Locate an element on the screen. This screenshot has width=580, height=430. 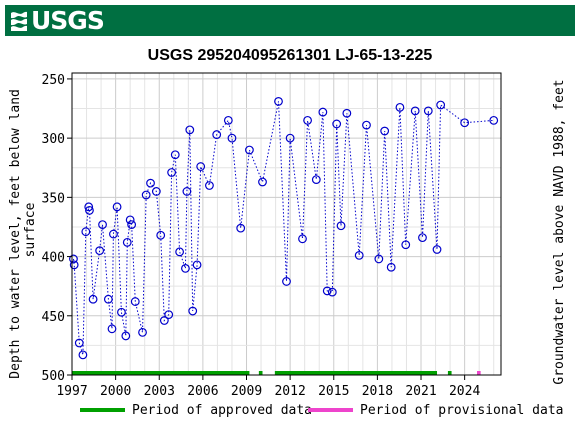
x-tick-label: 2012 is located at coordinates (289, 391).